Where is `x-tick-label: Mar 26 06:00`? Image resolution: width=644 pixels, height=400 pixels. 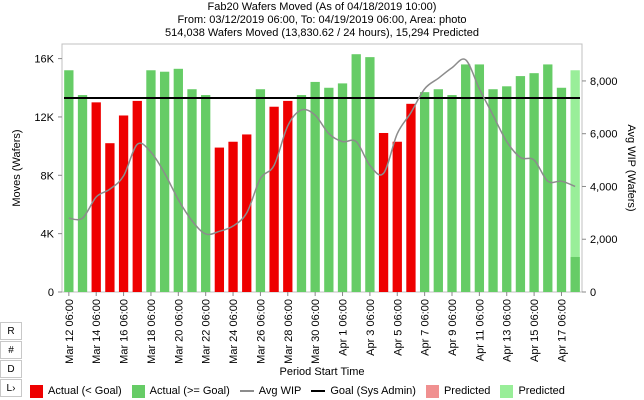
x-tick-label: Mar 26 06:00 is located at coordinates (261, 331).